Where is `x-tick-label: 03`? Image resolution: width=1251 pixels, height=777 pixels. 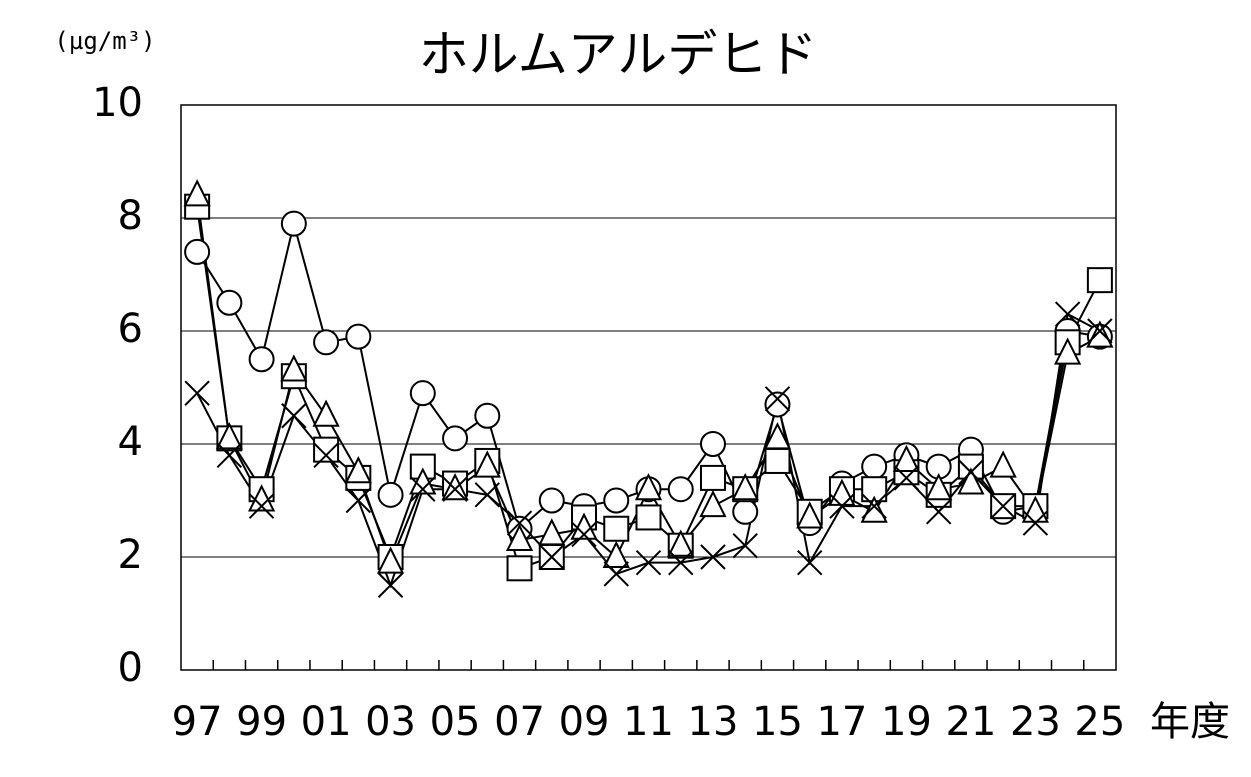
x-tick-label: 03 is located at coordinates (390, 722).